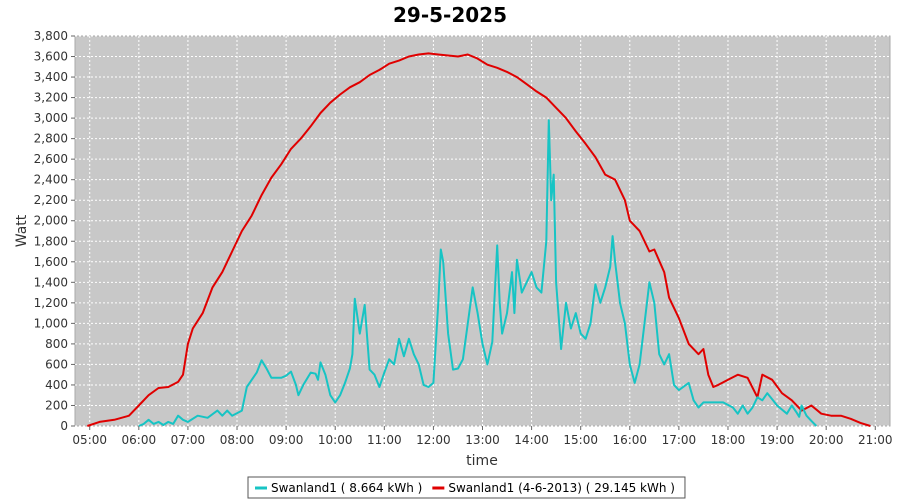  What do you see at coordinates (51, 36) in the screenshot?
I see `y-tick-label: 3,800` at bounding box center [51, 36].